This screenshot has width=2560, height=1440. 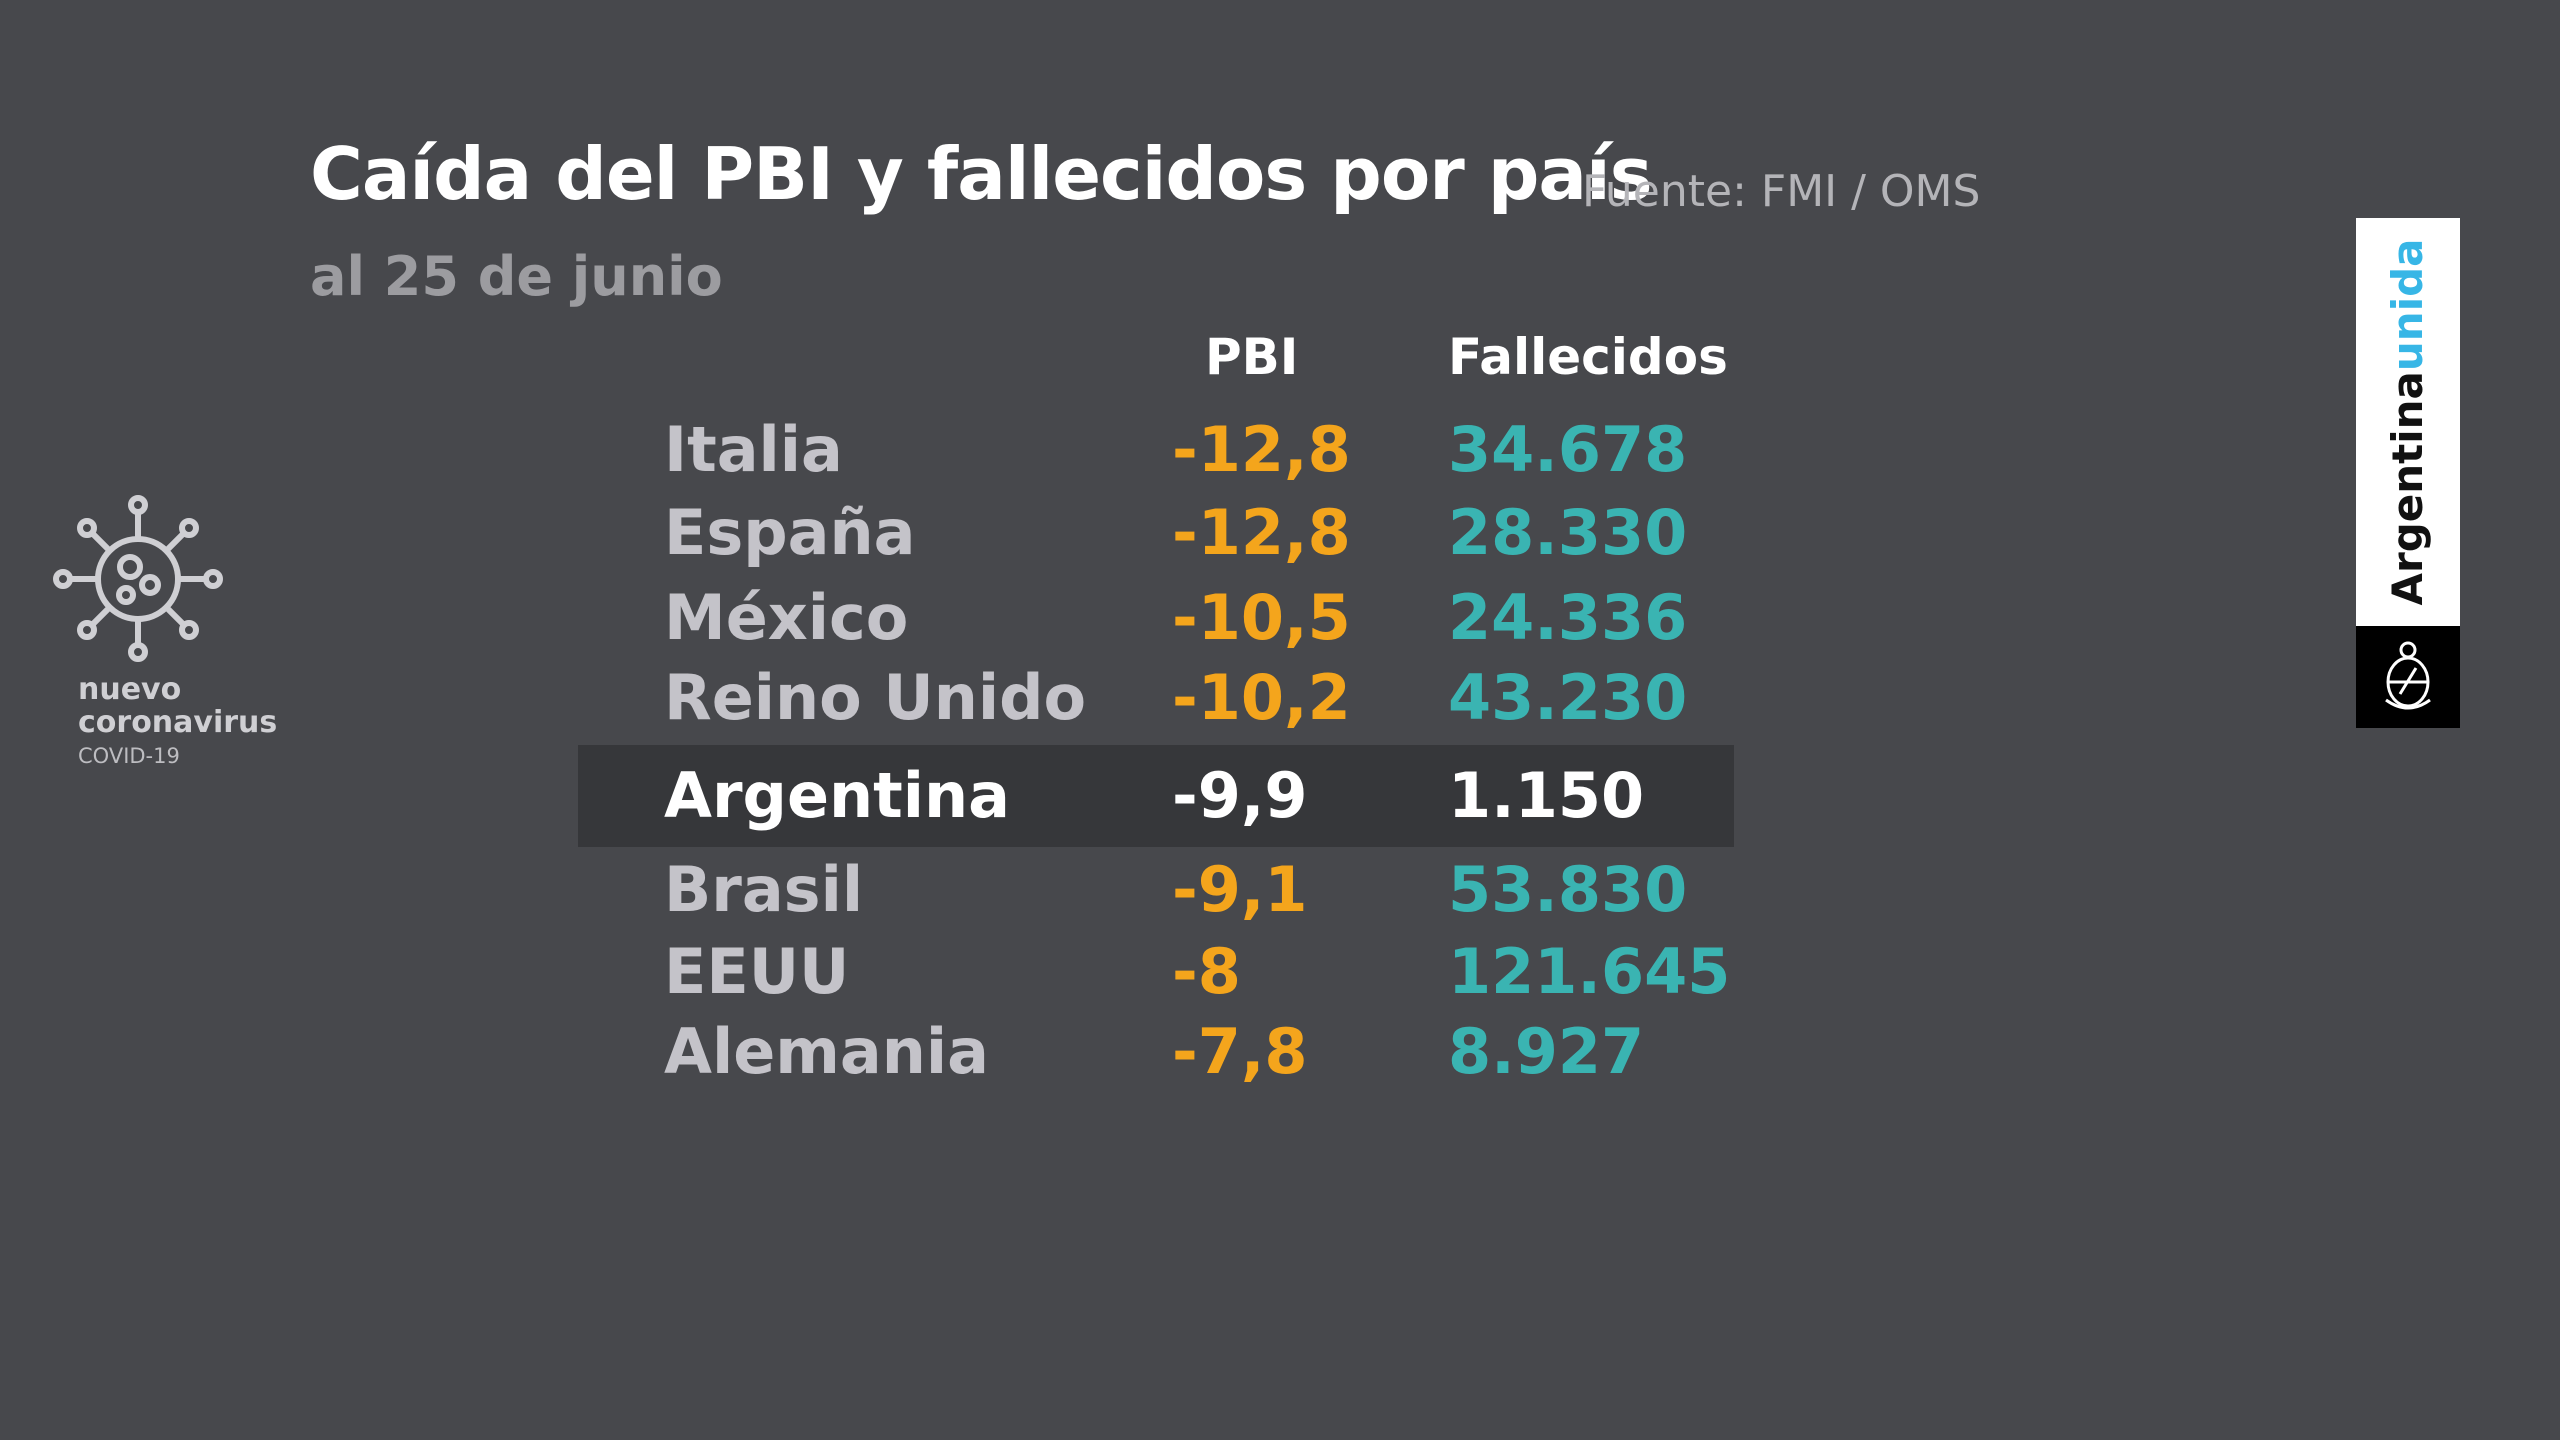 I want to click on badge-text: Argentinaunida, so click(x=2407, y=422).